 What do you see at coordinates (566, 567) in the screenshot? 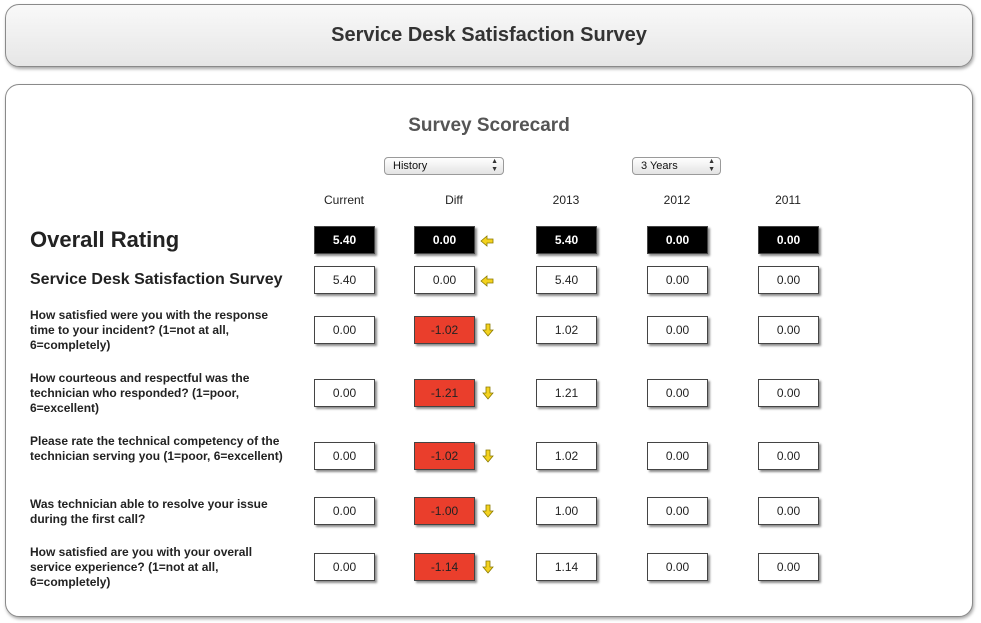
I see `value-2013: 1.14` at bounding box center [566, 567].